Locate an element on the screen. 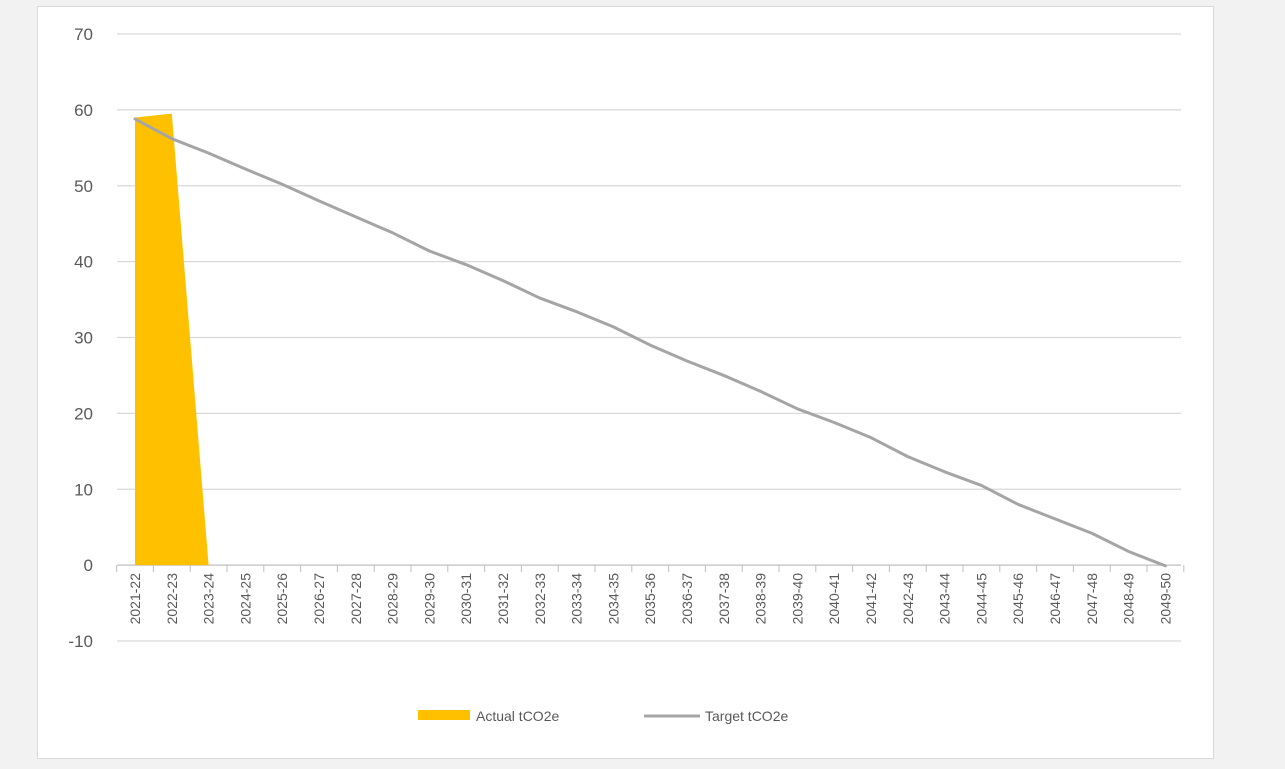 The width and height of the screenshot is (1285, 769). legend-label-target: Target tCO2e is located at coordinates (746, 716).